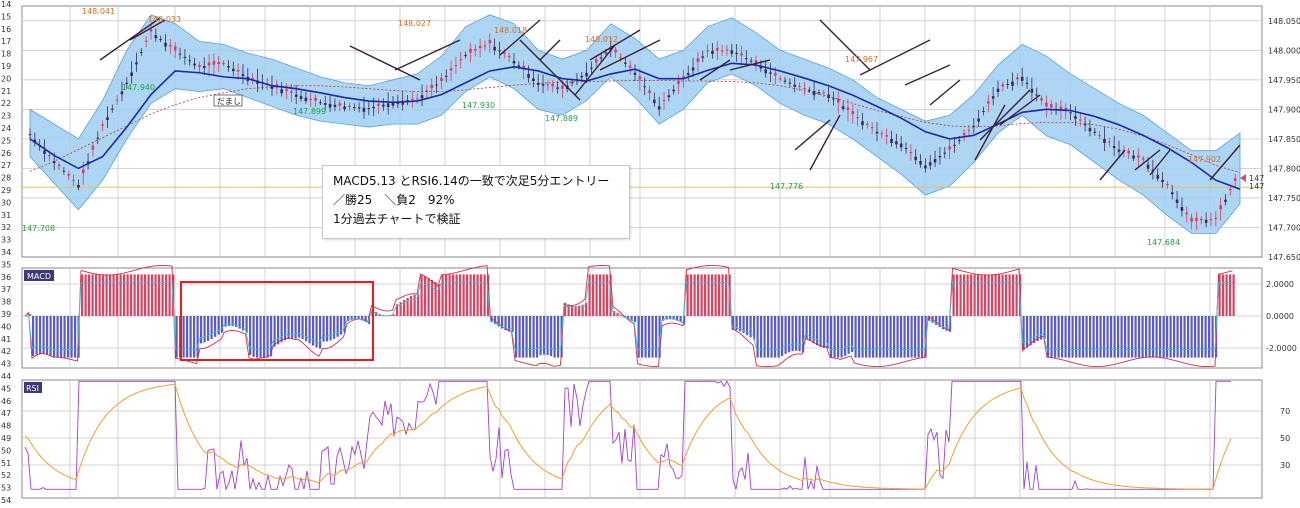 The height and width of the screenshot is (508, 1300). I want to click on price-y-tick: 147.700, so click(1284, 227).